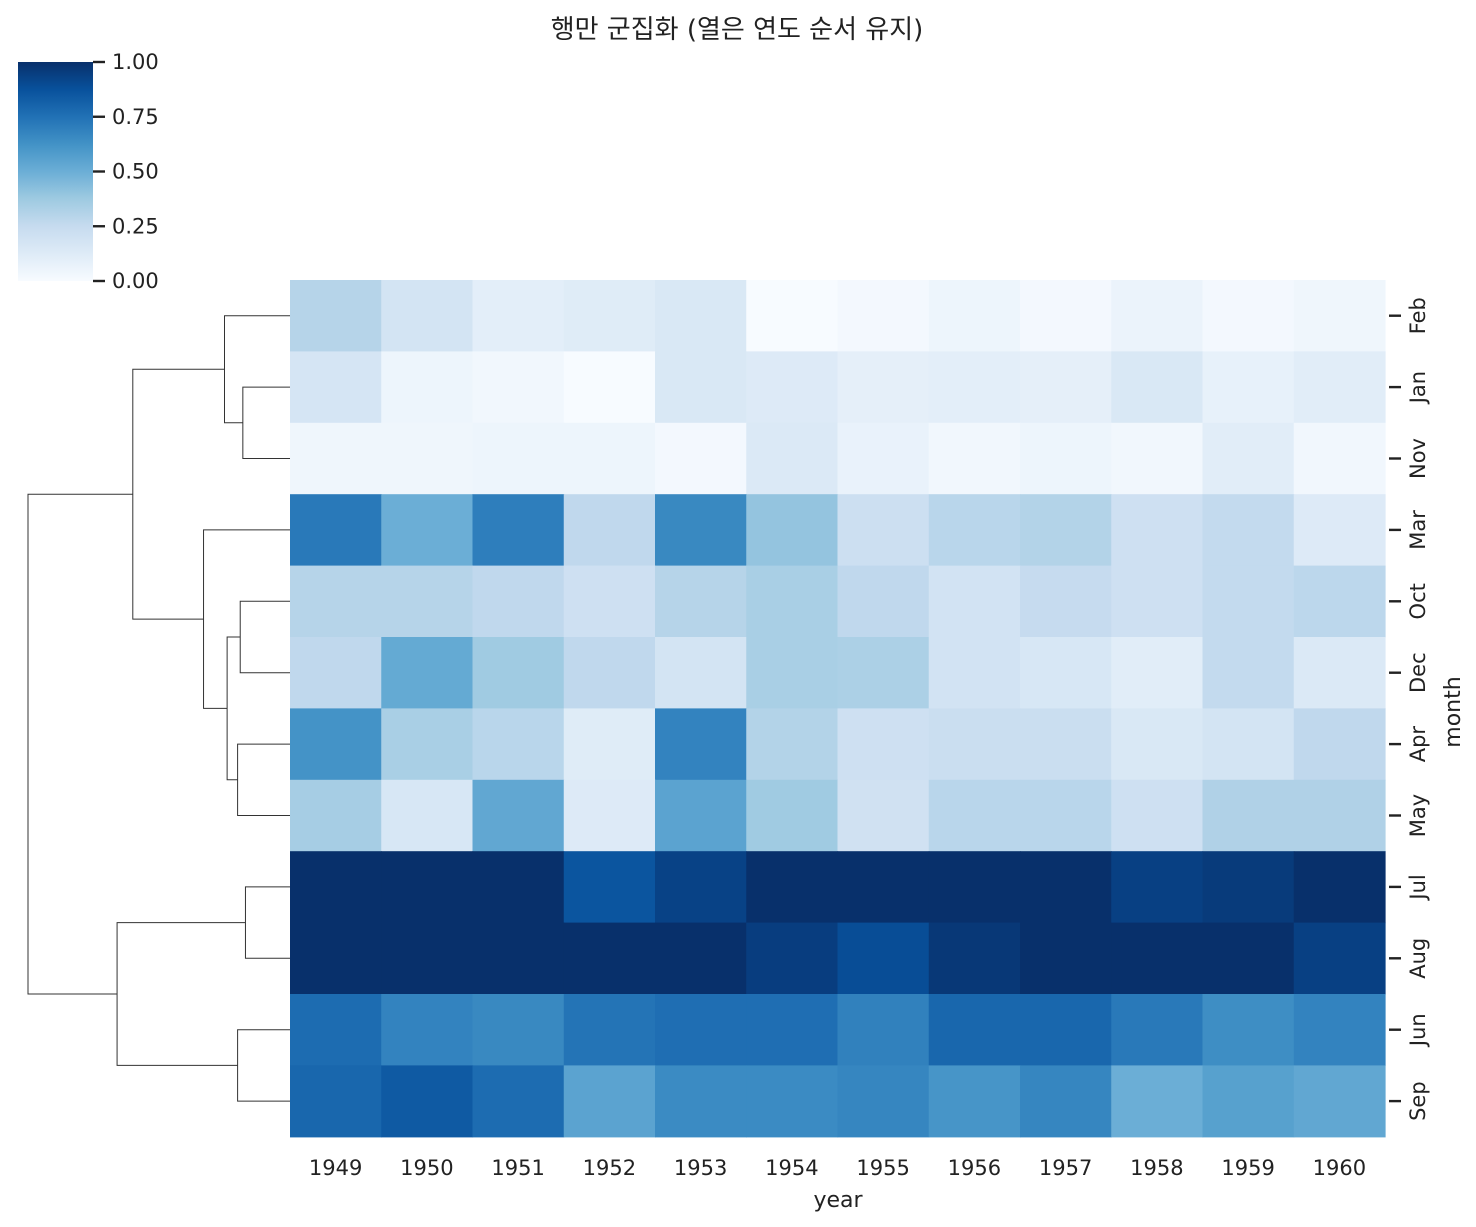 Image resolution: width=1476 pixels, height=1227 pixels. What do you see at coordinates (1418, 744) in the screenshot?
I see `y-tick-label: Apr` at bounding box center [1418, 744].